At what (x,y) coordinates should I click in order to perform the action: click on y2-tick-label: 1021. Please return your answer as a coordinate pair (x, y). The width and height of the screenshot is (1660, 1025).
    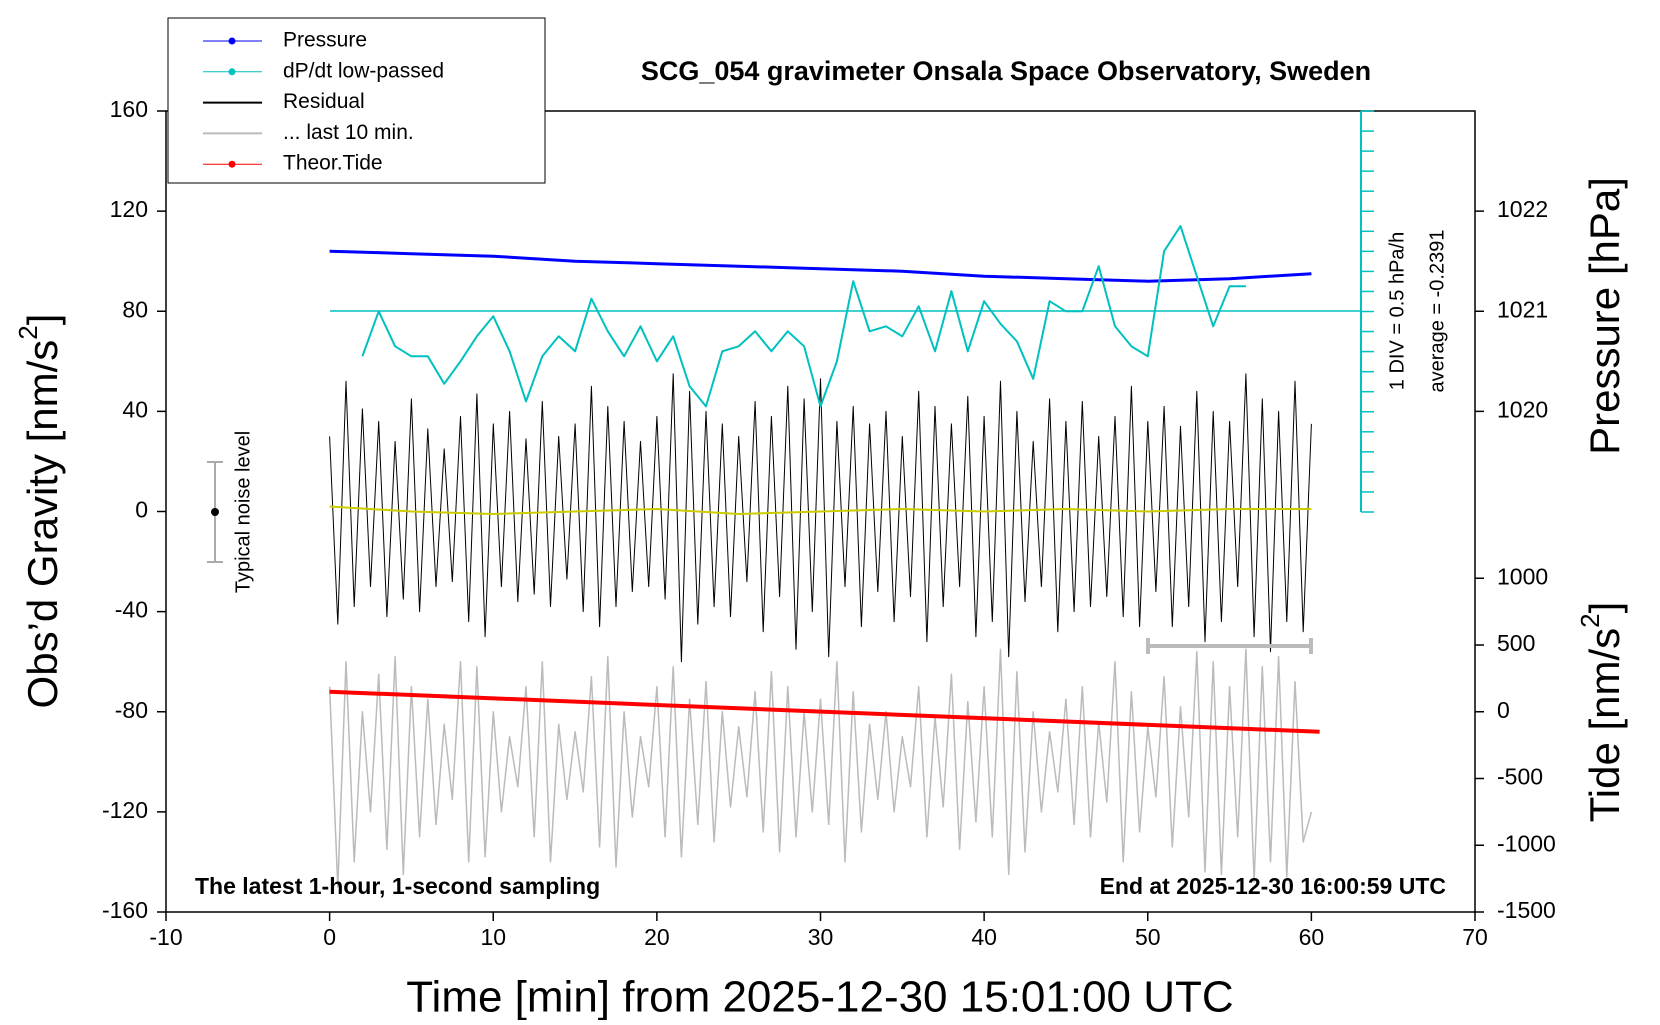
    Looking at the image, I should click on (1522, 309).